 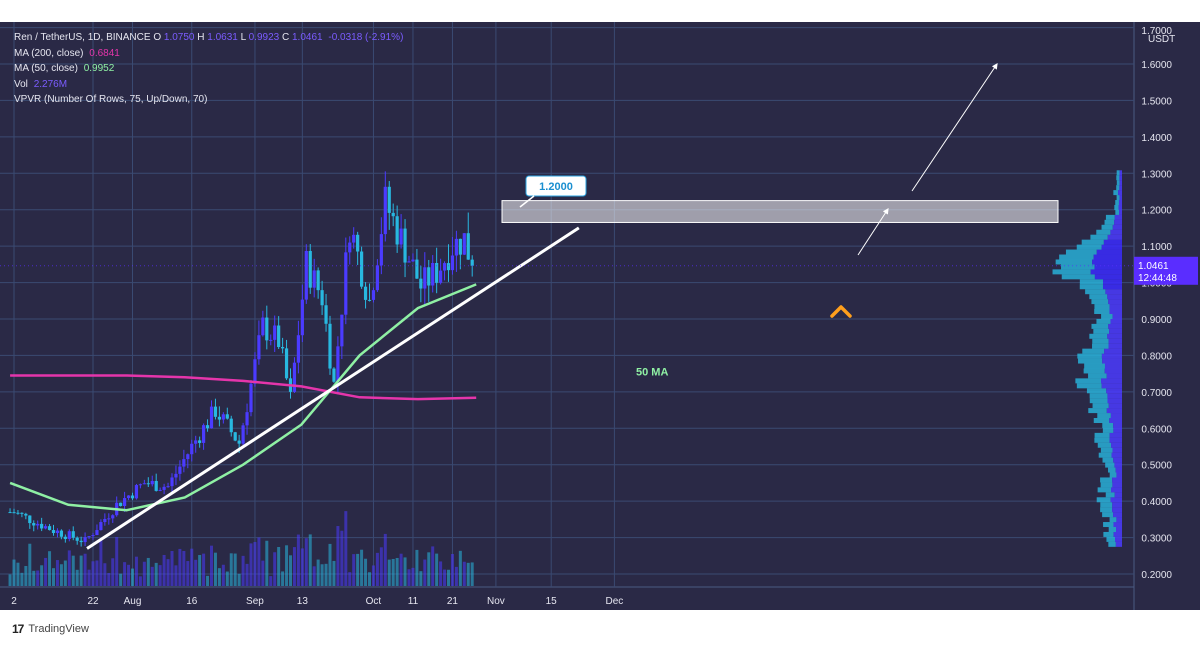 What do you see at coordinates (58, 629) in the screenshot?
I see `brand-name: TradingView` at bounding box center [58, 629].